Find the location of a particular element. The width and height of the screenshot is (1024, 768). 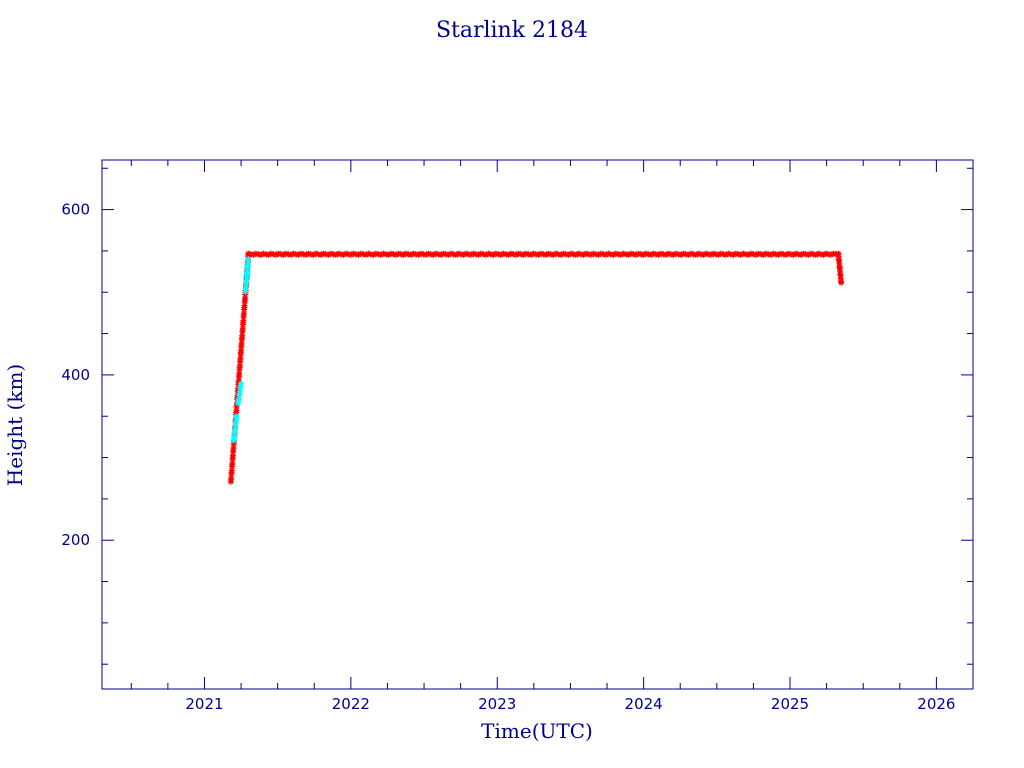

x-tick-label: 2024 is located at coordinates (644, 704).